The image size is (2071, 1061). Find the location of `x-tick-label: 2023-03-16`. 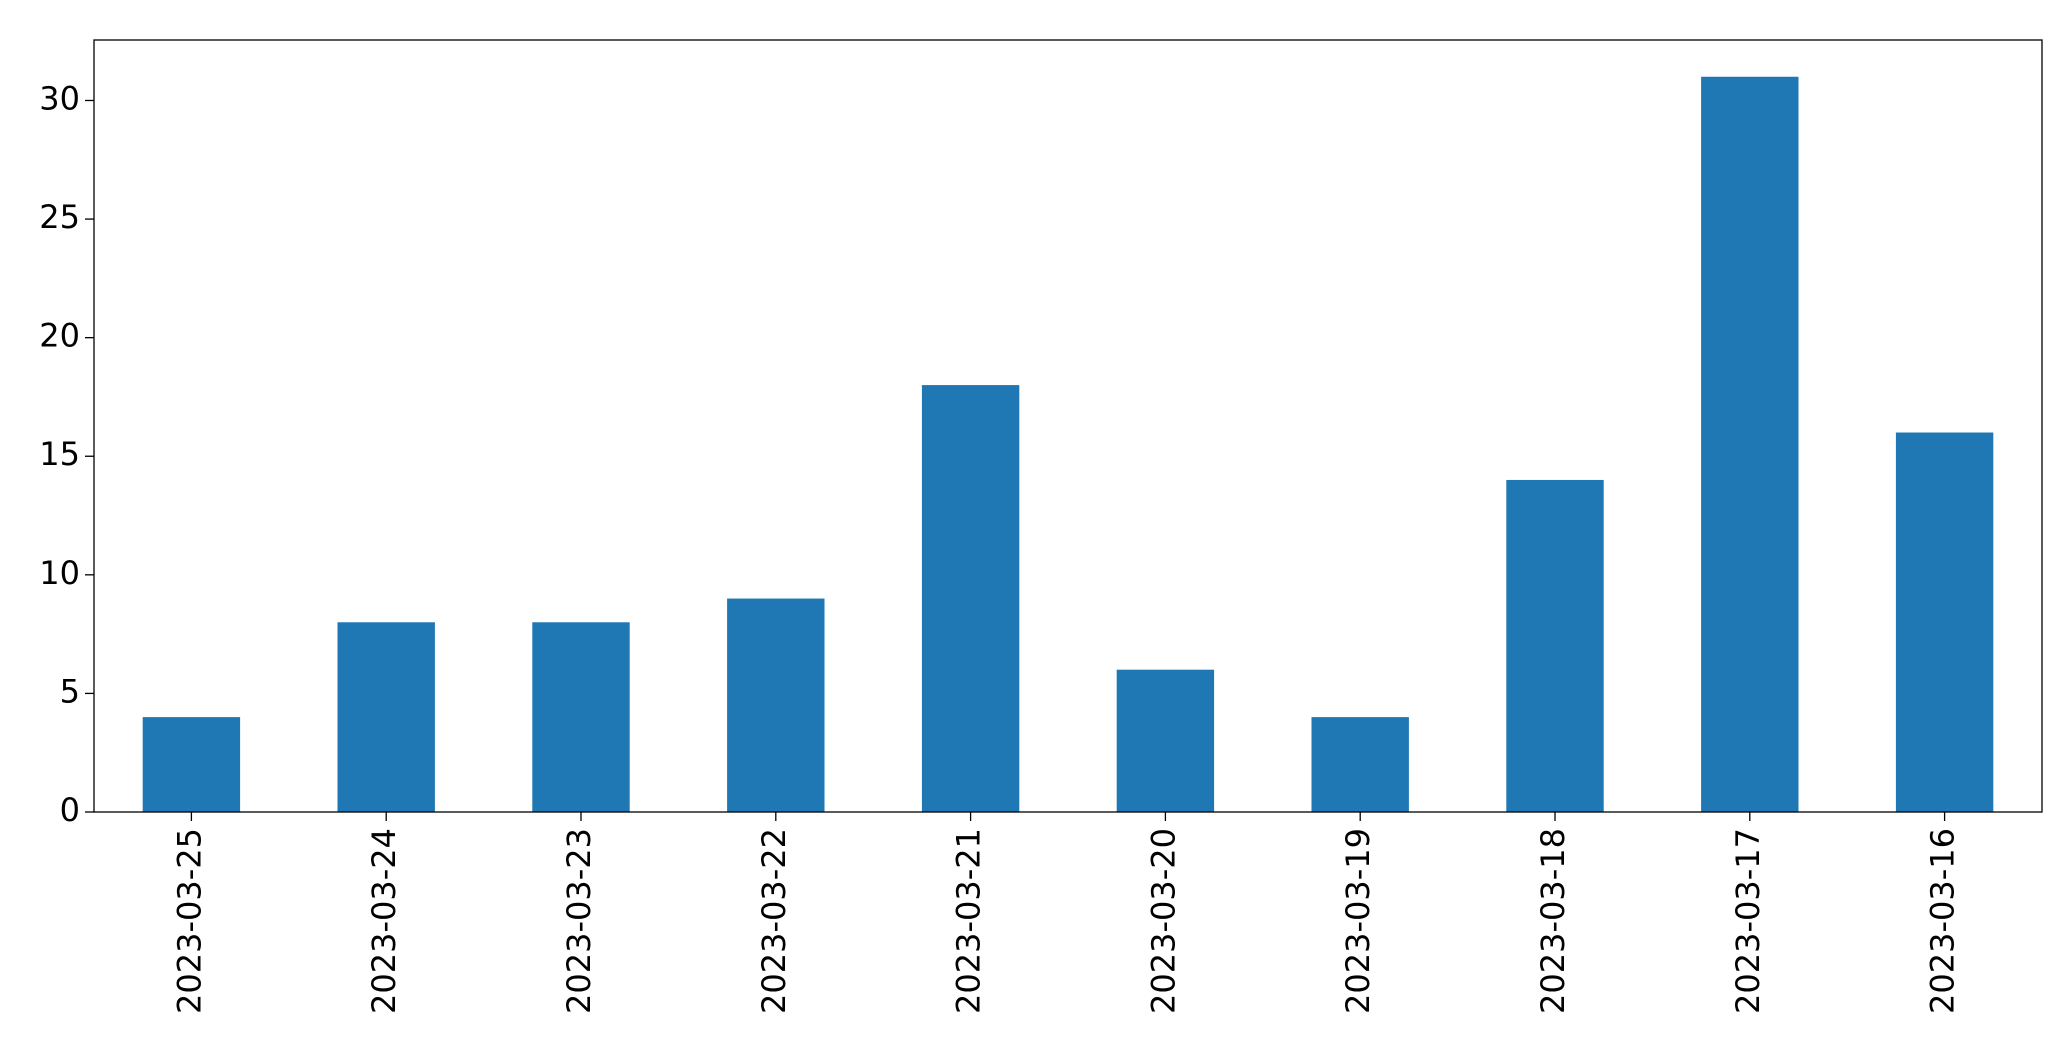

x-tick-label: 2023-03-16 is located at coordinates (1943, 921).